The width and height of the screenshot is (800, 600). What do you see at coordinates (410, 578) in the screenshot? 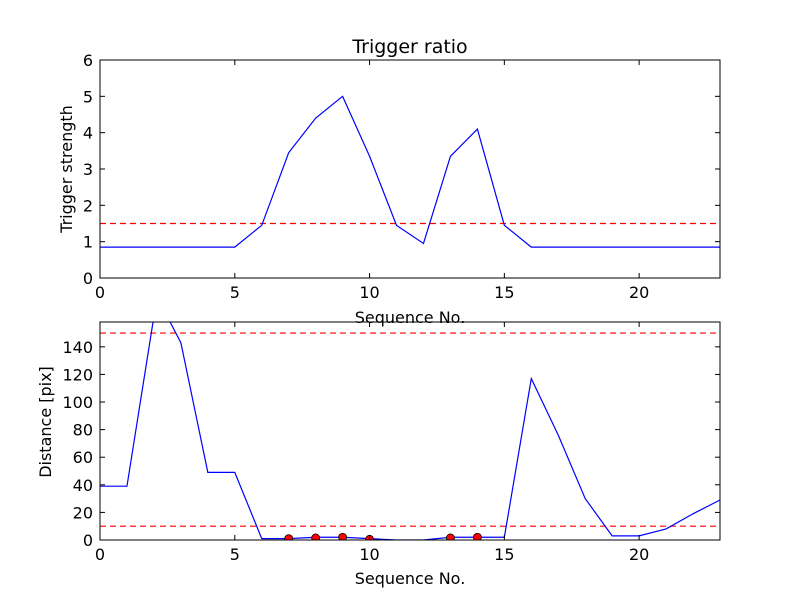
I see `distance-plot-xlabel: Sequence No.` at bounding box center [410, 578].